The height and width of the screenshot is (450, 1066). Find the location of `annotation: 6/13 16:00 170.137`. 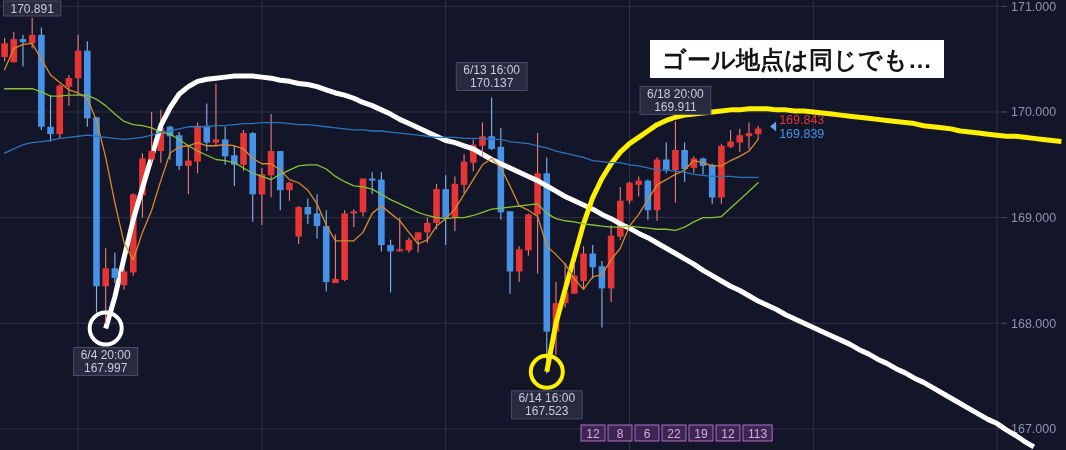

annotation: 6/13 16:00 170.137 is located at coordinates (492, 76).